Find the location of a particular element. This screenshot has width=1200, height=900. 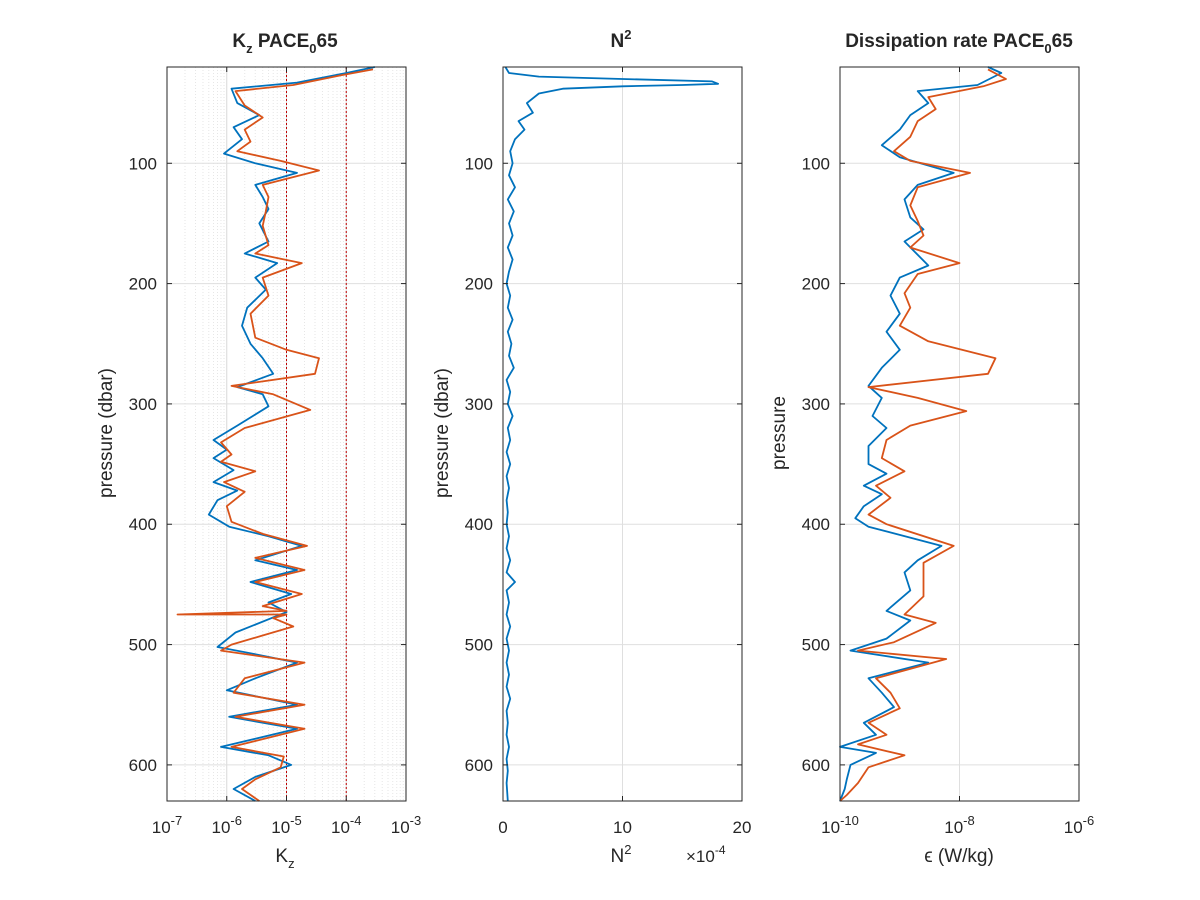

dissipation-series-2-line is located at coordinates (923, 435).